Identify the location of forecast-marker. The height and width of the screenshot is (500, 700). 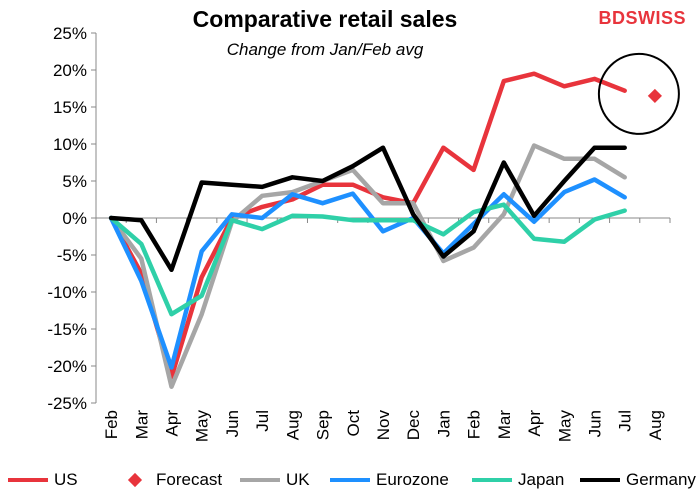
(654, 95).